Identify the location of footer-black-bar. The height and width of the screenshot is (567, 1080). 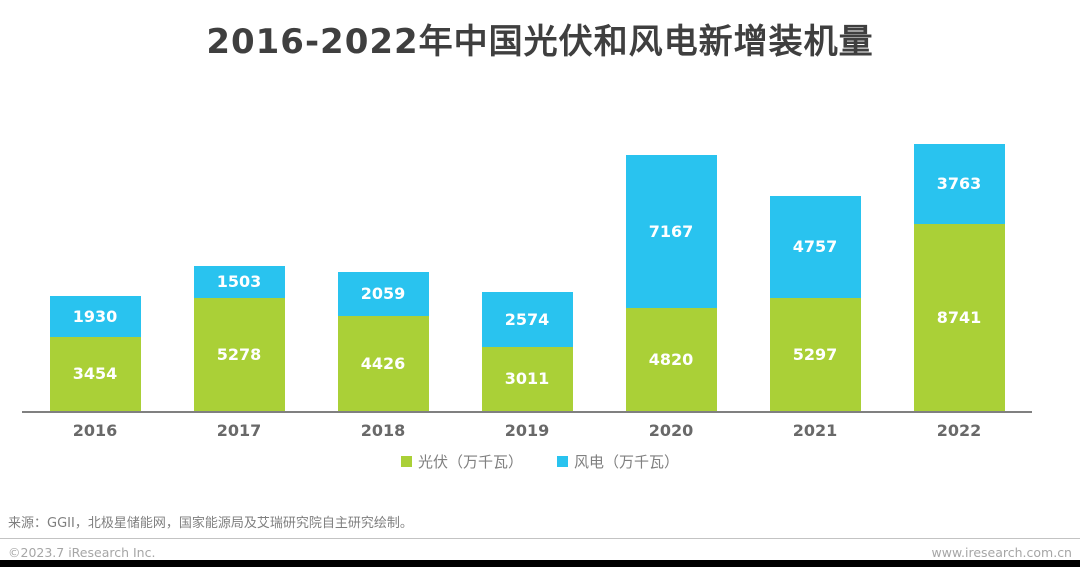
(540, 563).